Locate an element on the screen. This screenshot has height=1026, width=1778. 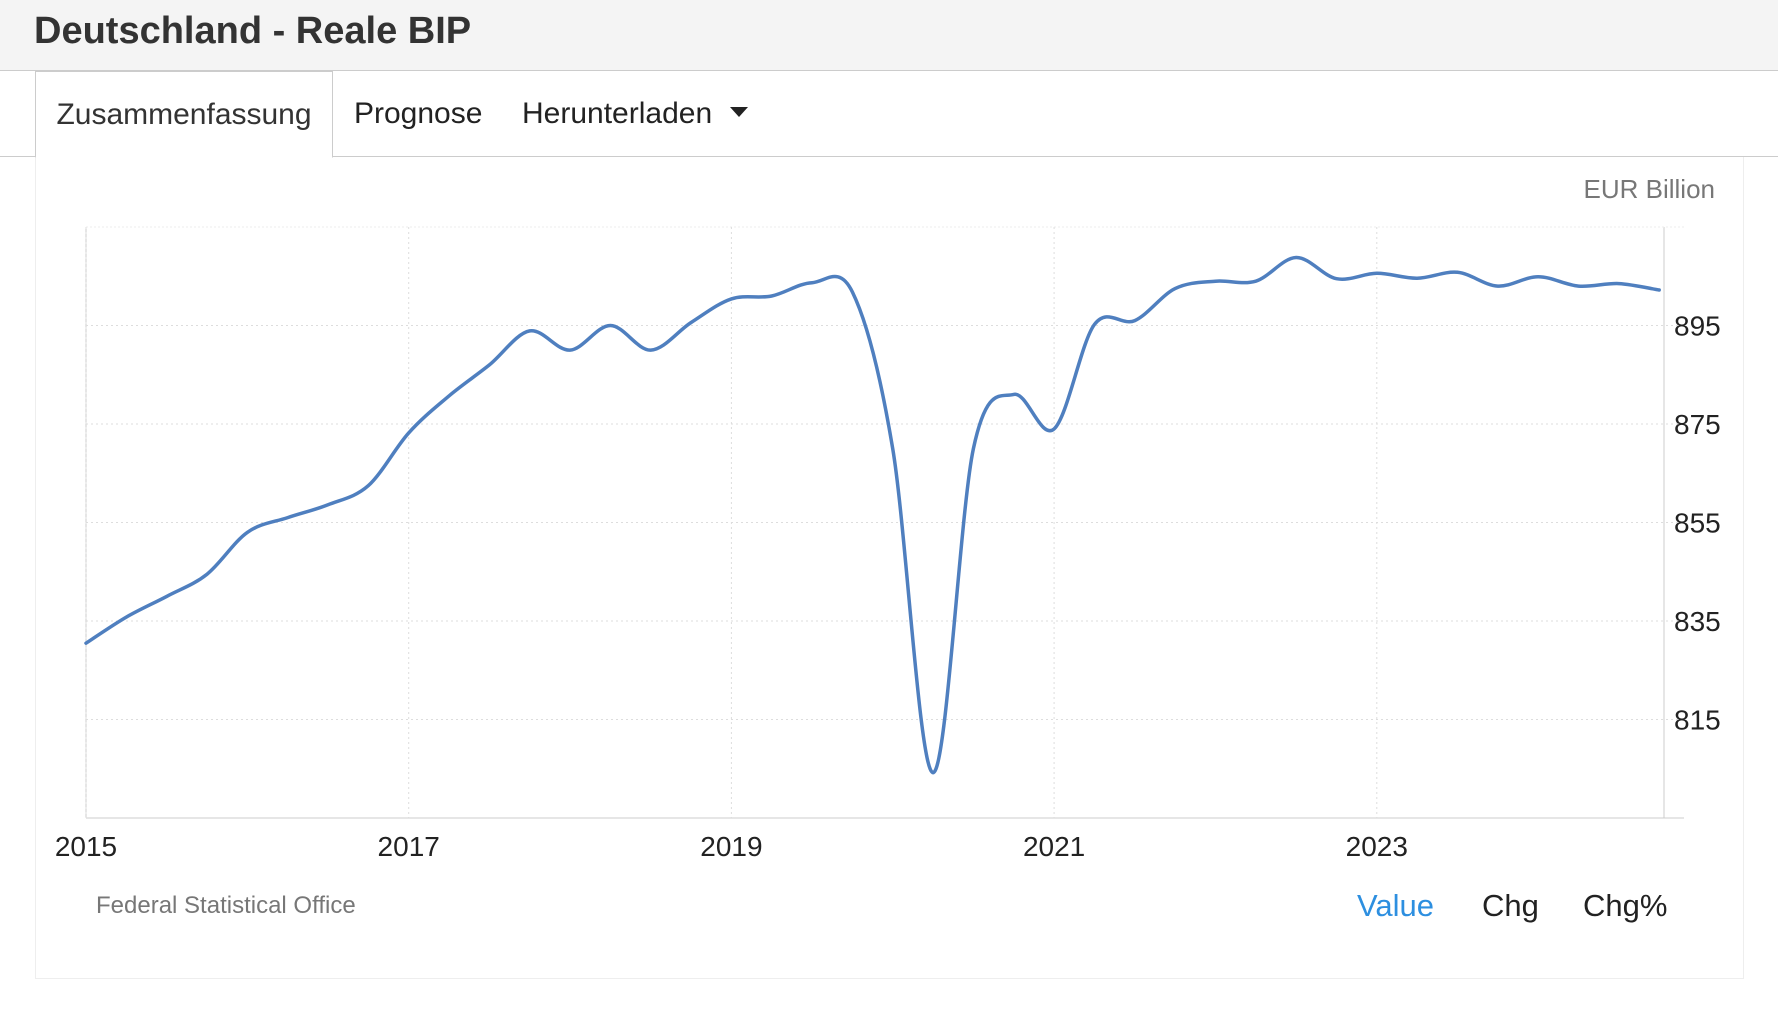
tab-summary: Zusammenfassung is located at coordinates (184, 114).